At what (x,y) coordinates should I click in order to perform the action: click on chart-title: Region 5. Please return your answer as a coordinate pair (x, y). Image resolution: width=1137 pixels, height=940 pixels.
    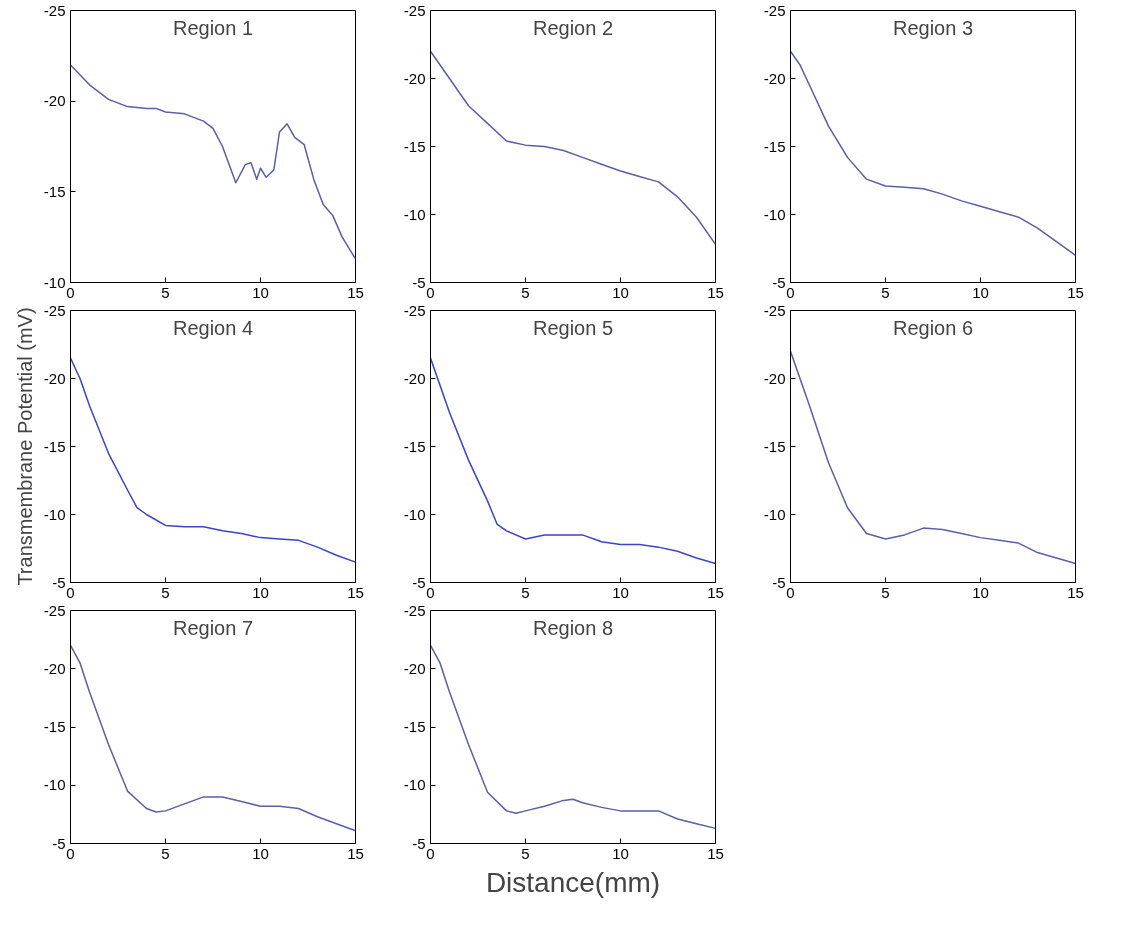
    Looking at the image, I should click on (573, 327).